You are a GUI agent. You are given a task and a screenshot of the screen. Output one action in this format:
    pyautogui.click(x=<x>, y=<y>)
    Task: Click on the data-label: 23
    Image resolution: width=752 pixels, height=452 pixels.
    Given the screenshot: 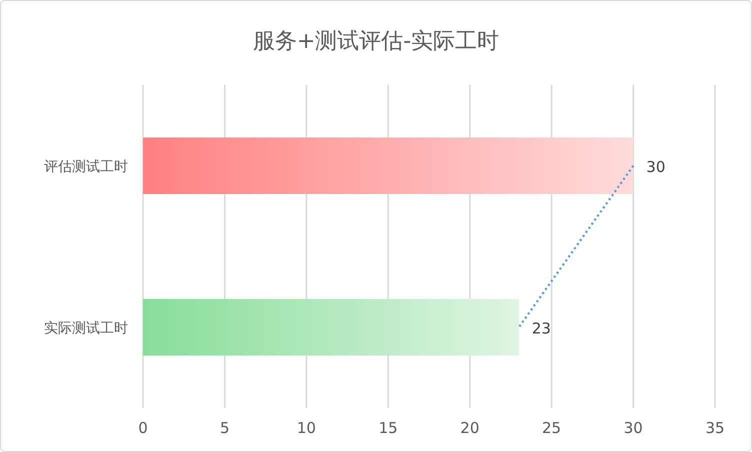 What is the action you would take?
    pyautogui.click(x=541, y=328)
    